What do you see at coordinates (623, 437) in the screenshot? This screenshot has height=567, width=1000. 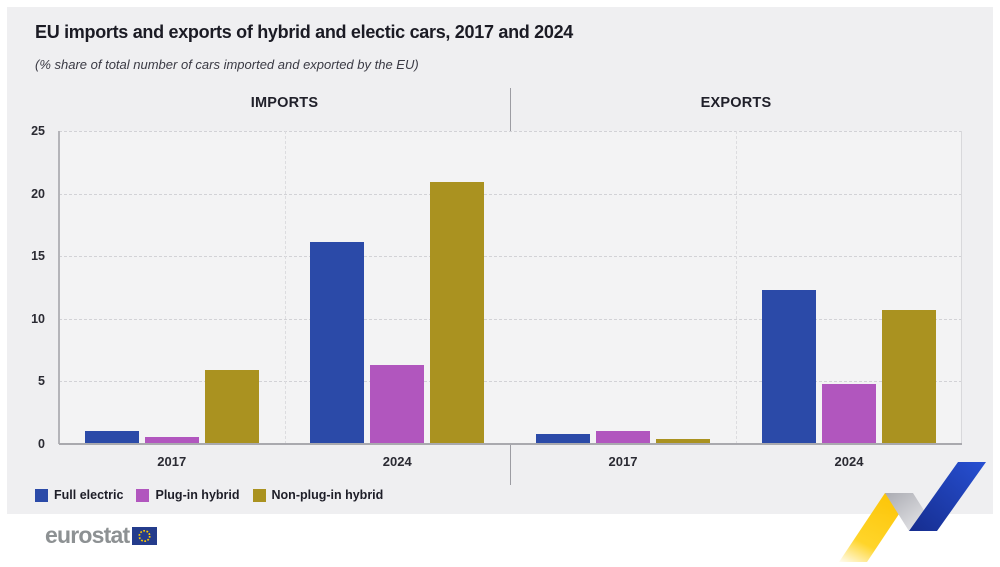 I see `bar-exports-2017-plug-in-hybrid` at bounding box center [623, 437].